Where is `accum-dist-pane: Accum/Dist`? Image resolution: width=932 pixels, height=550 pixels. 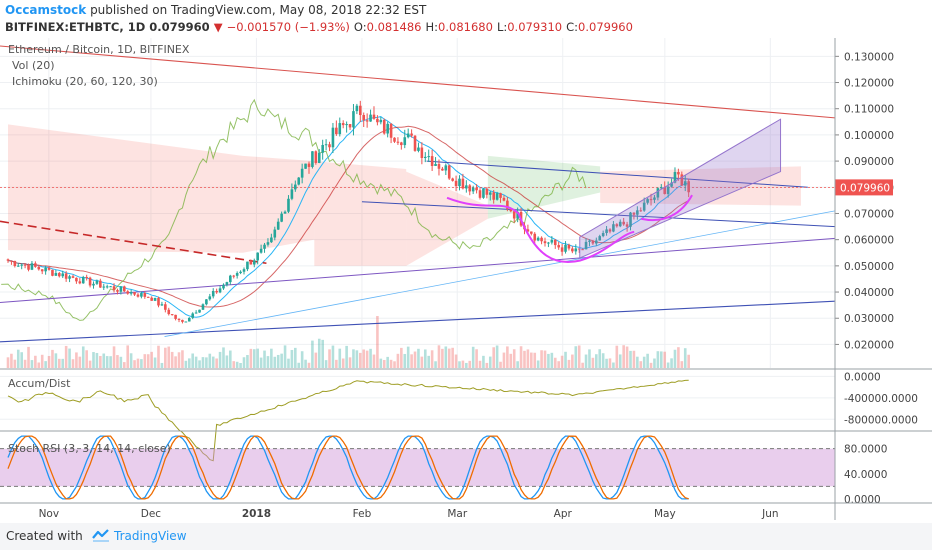
accum-dist-pane: Accum/Dist is located at coordinates (417, 418).